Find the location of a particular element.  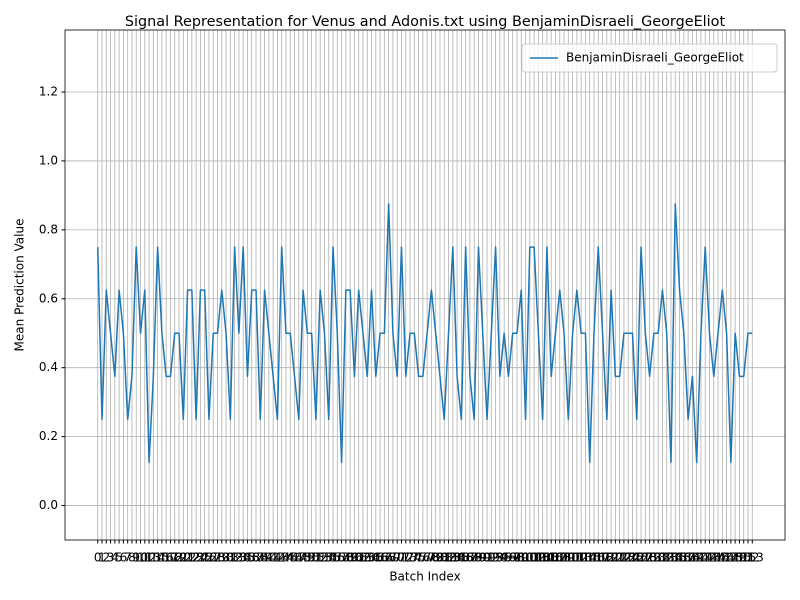

x-tick-label: 146 is located at coordinates (722, 558).